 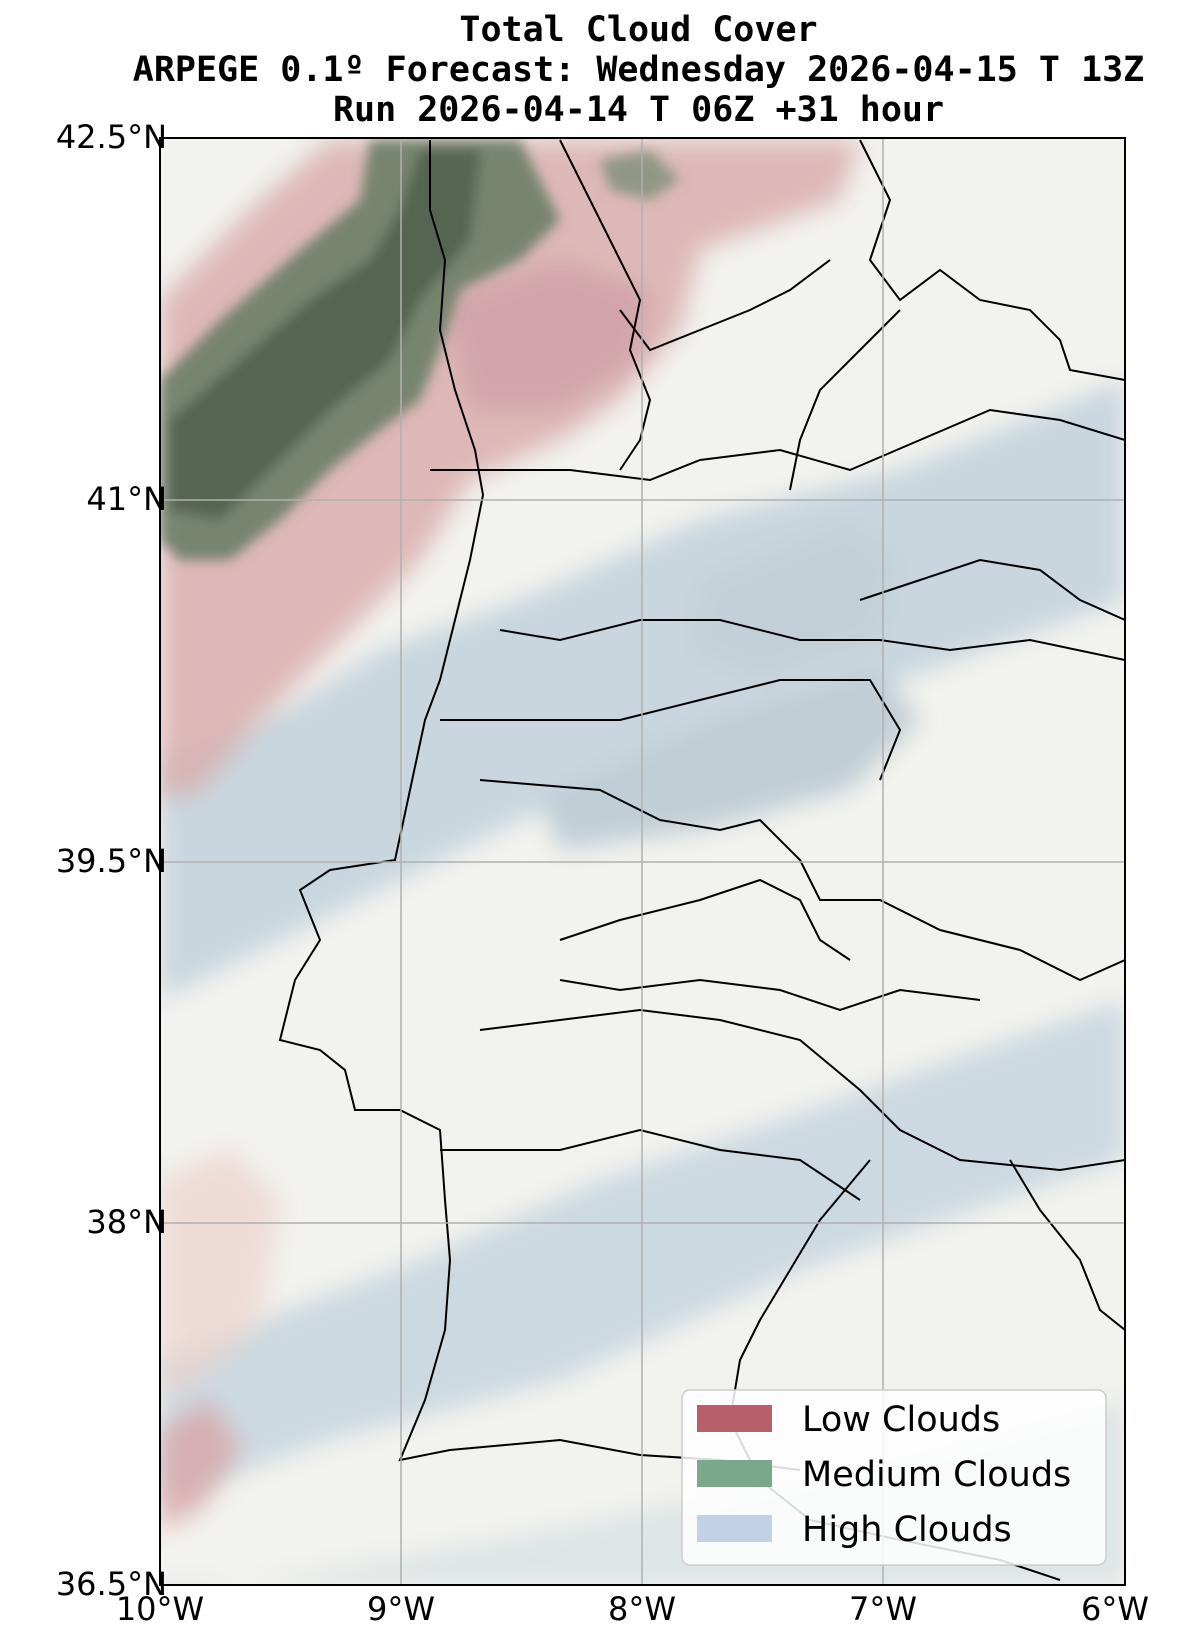 What do you see at coordinates (901, 1420) in the screenshot?
I see `legend-label-low-clouds: Low Clouds` at bounding box center [901, 1420].